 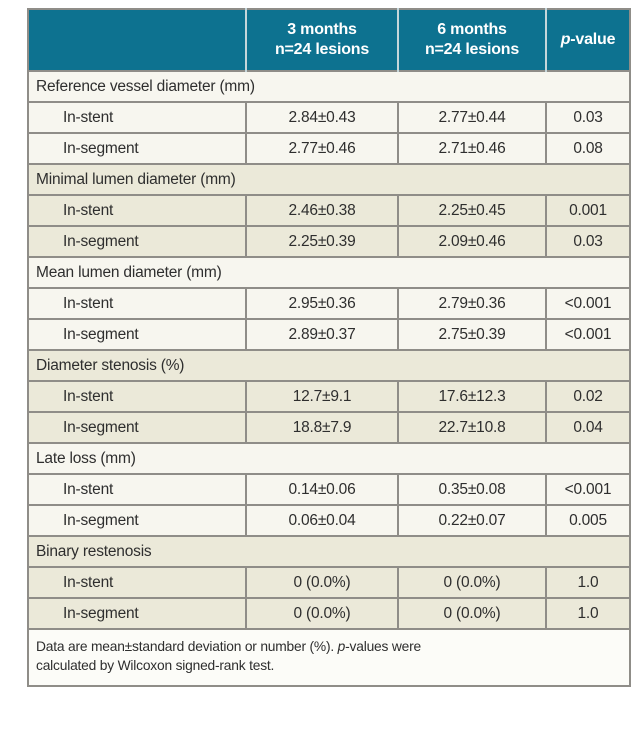 I want to click on value-3m: 2.77±0.46, so click(x=321, y=148).